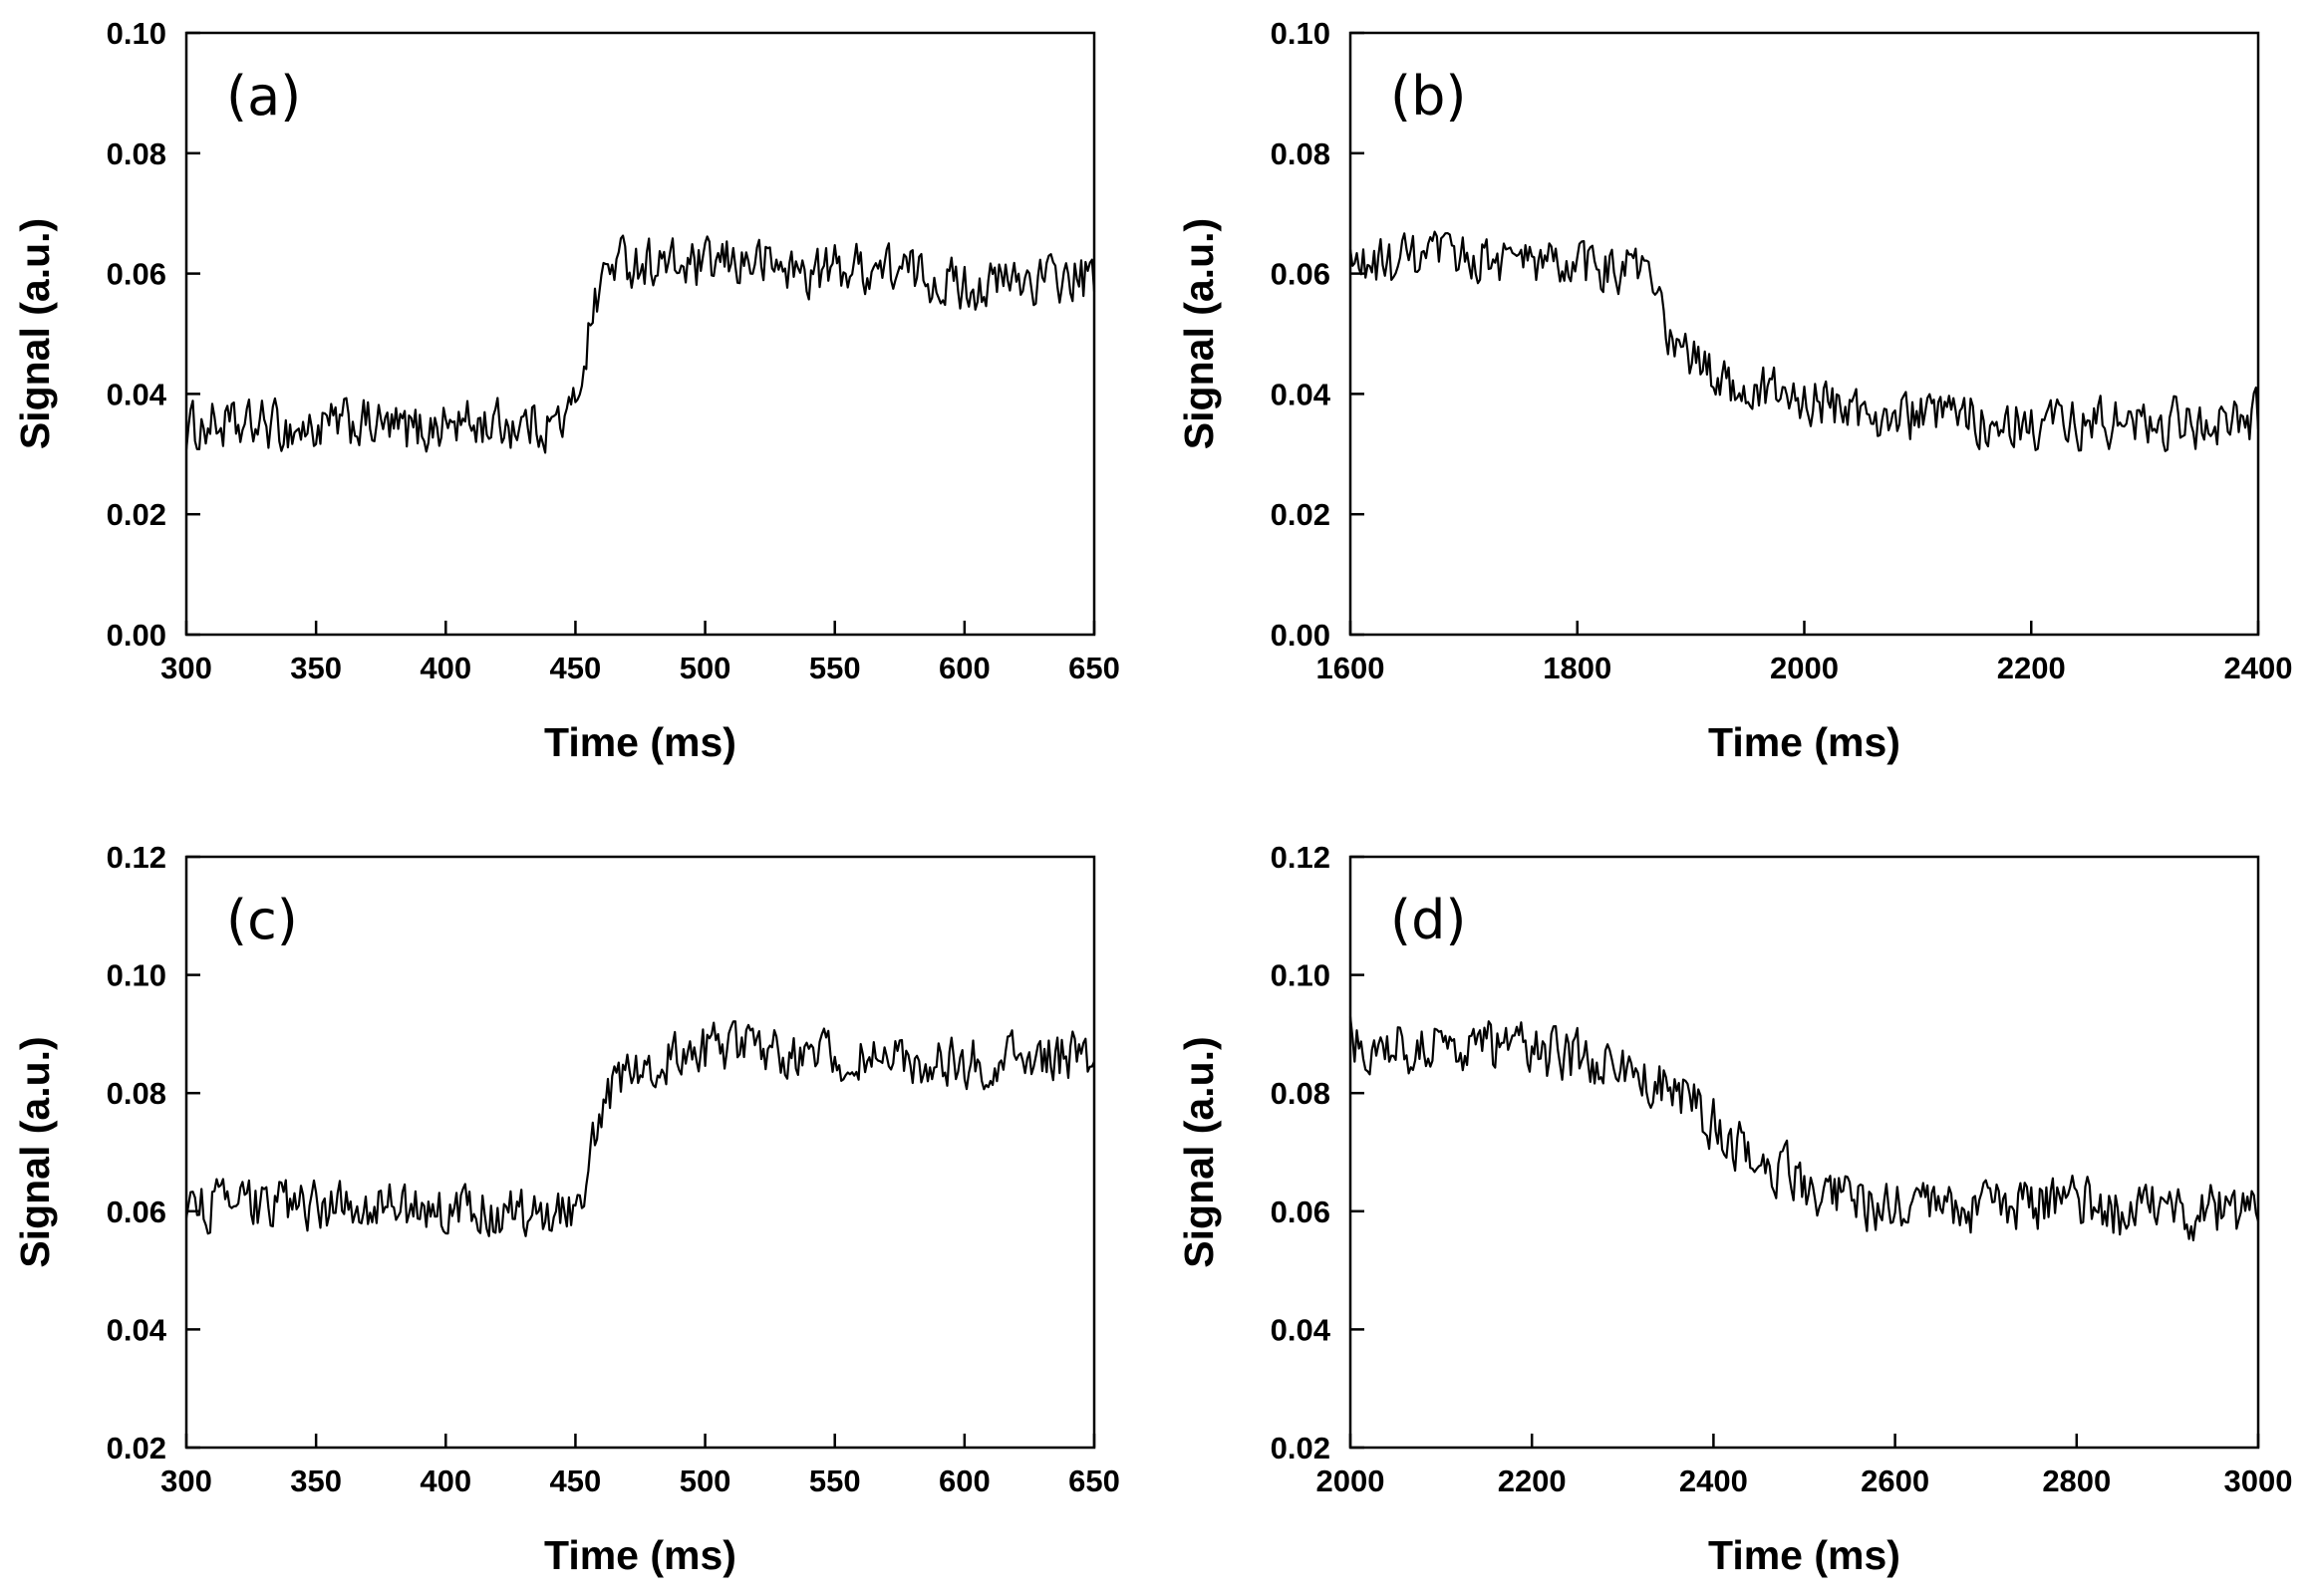 The height and width of the screenshot is (1596, 2317). Describe the element at coordinates (2077, 1480) in the screenshot. I see `x-tick-label: 2800` at that location.